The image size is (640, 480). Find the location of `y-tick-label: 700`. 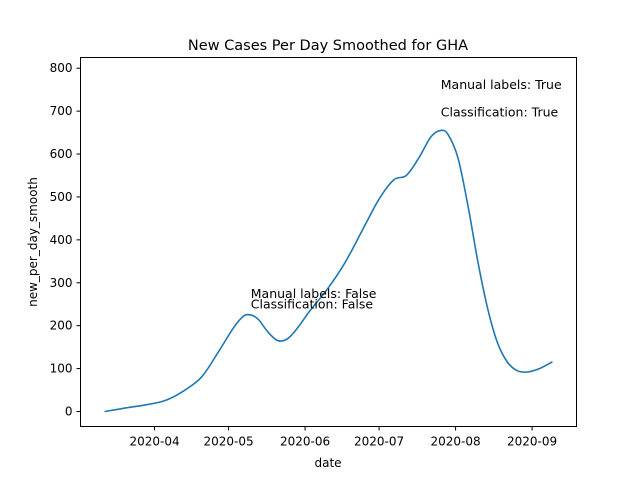

y-tick-label: 700 is located at coordinates (61, 111).